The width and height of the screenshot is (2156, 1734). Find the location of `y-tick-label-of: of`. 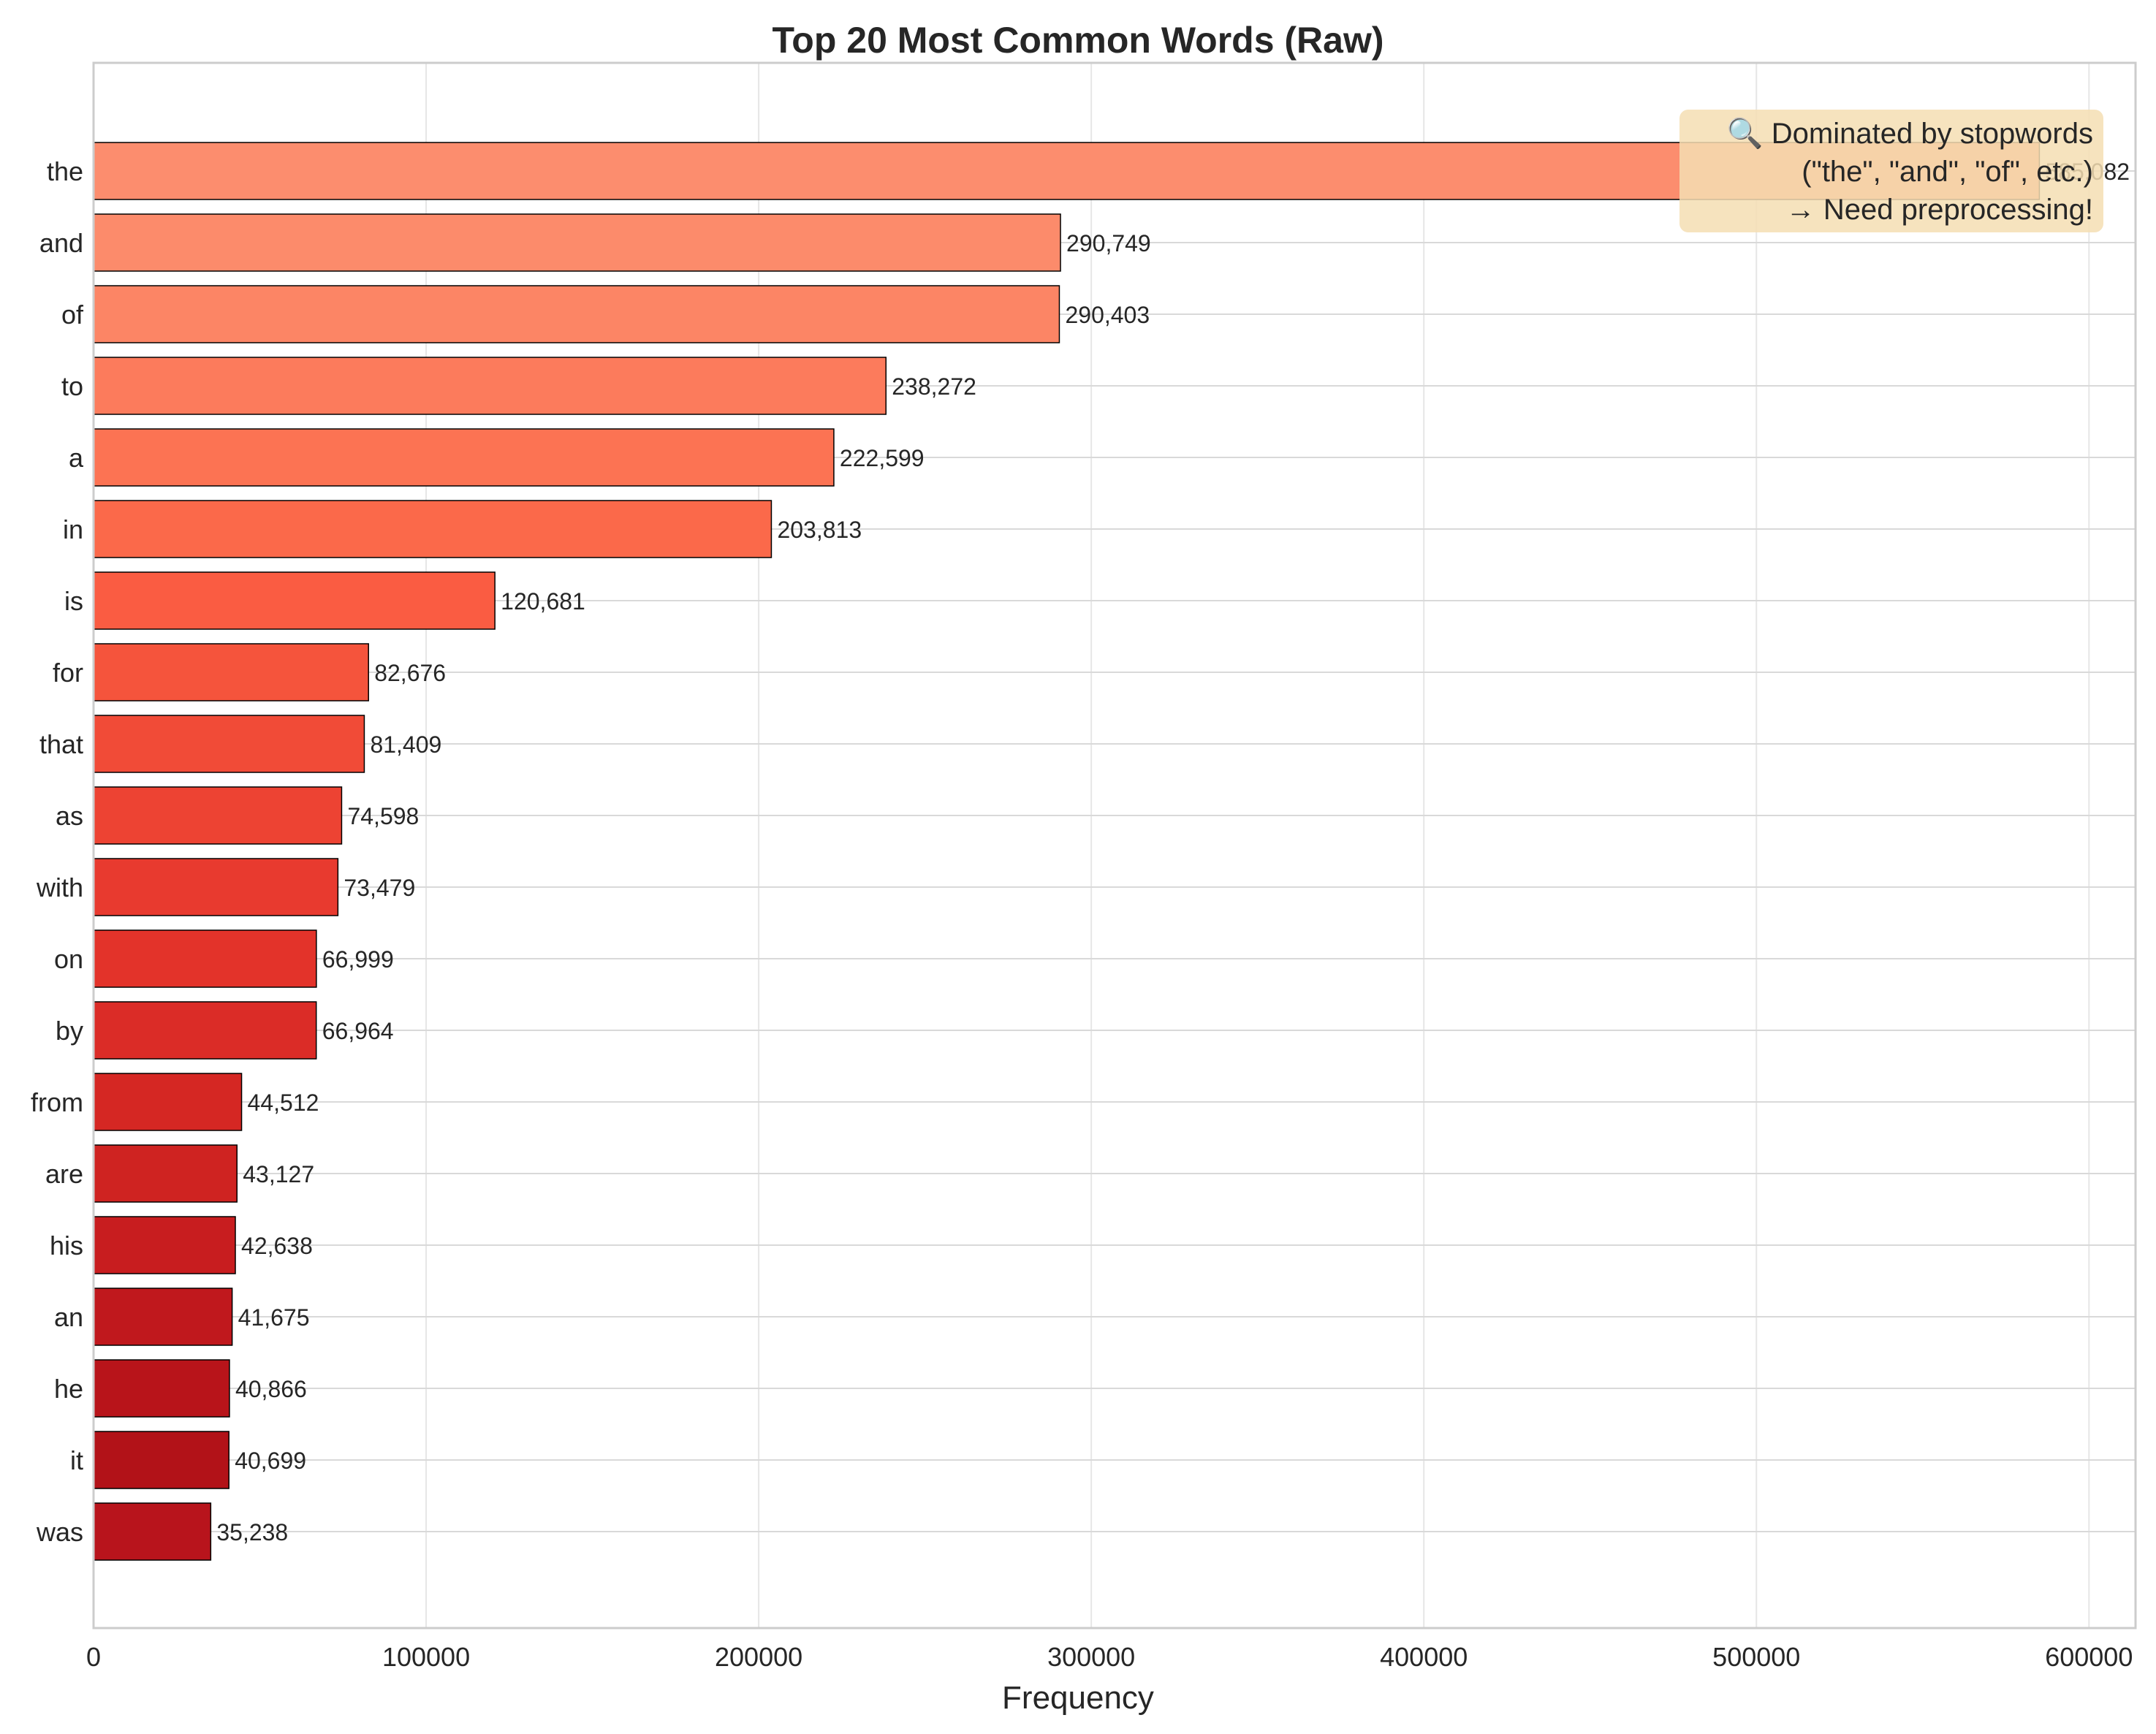

y-tick-label-of: of is located at coordinates (72, 315).